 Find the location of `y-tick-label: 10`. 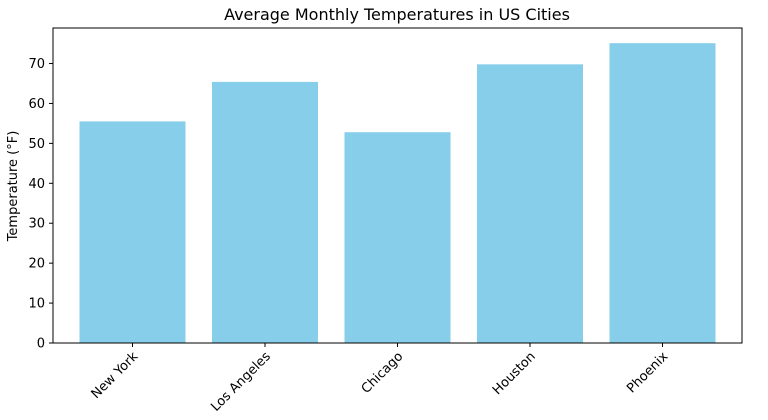

y-tick-label: 10 is located at coordinates (36, 304).